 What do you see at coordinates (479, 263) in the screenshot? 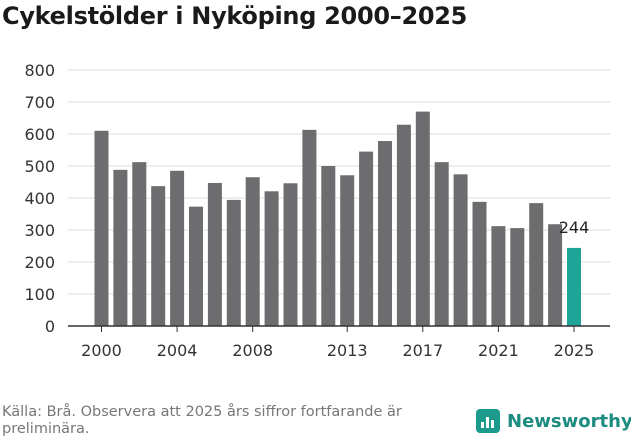
I see `bar-2020` at bounding box center [479, 263].